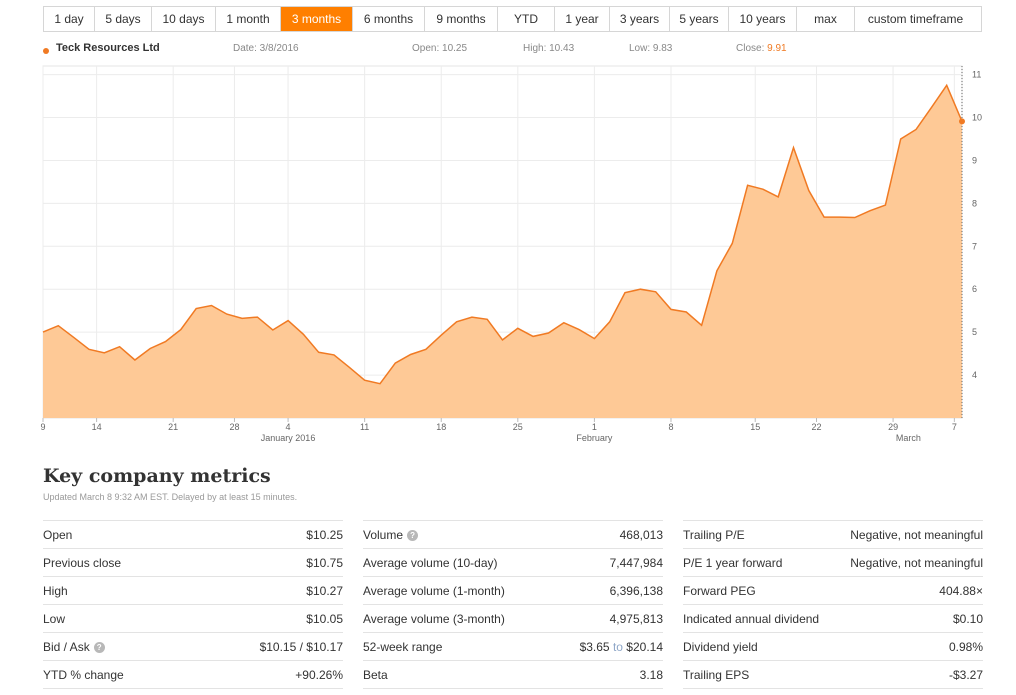 Image resolution: width=1016 pixels, height=695 pixels. What do you see at coordinates (69, 19) in the screenshot?
I see `tab-1-day: 1 day` at bounding box center [69, 19].